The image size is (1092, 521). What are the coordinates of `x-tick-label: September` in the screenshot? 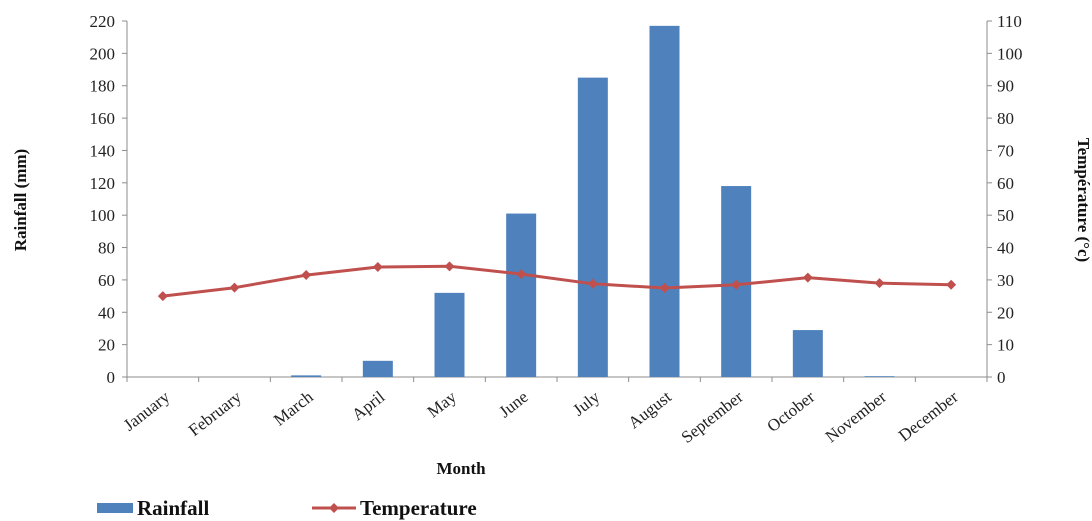 It's located at (712, 417).